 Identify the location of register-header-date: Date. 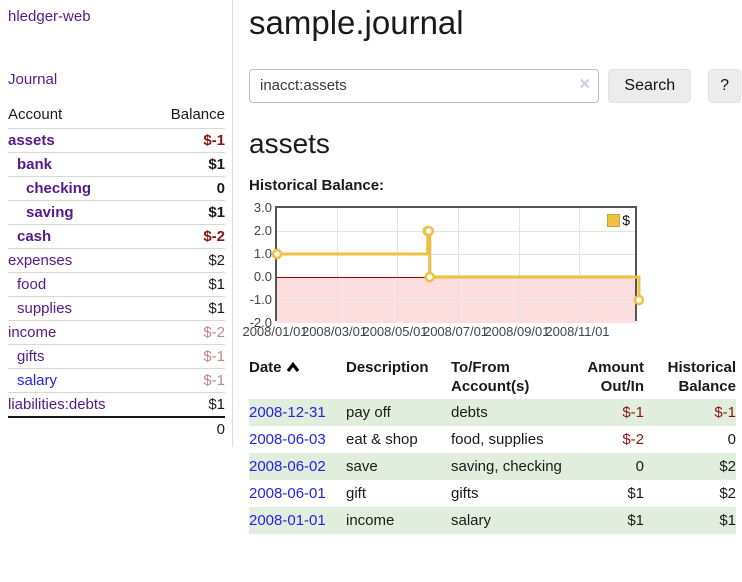
(297, 377).